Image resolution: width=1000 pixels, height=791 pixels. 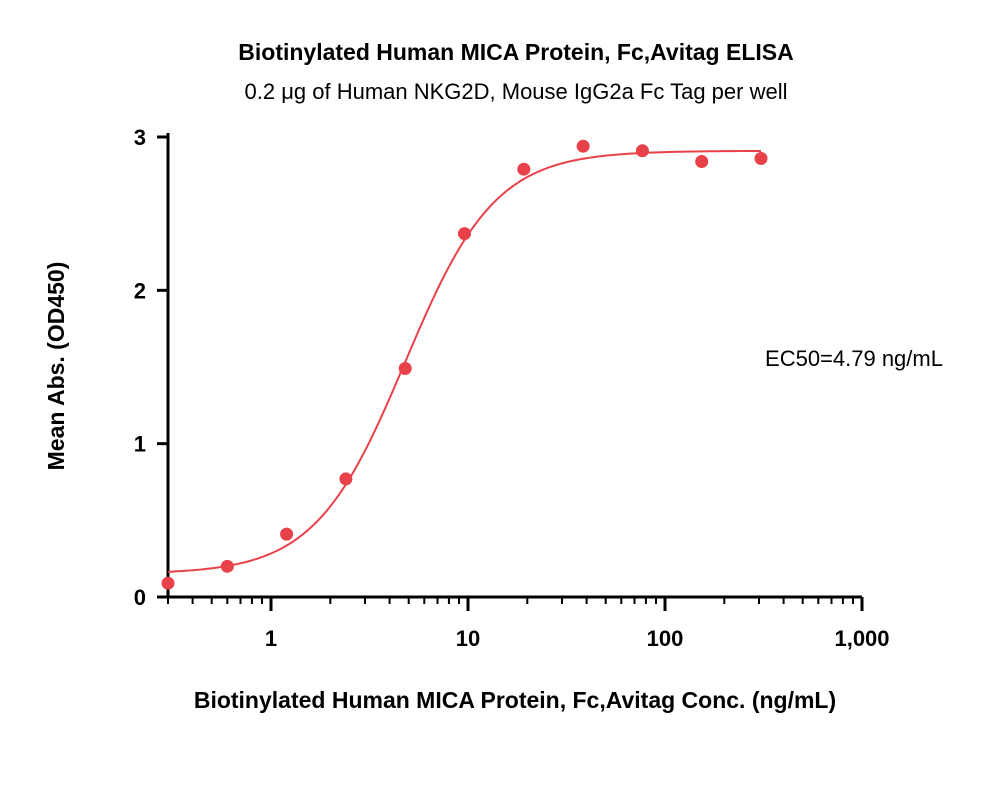 What do you see at coordinates (577, 624) in the screenshot?
I see `x-ticks: 1 10 100 1,000` at bounding box center [577, 624].